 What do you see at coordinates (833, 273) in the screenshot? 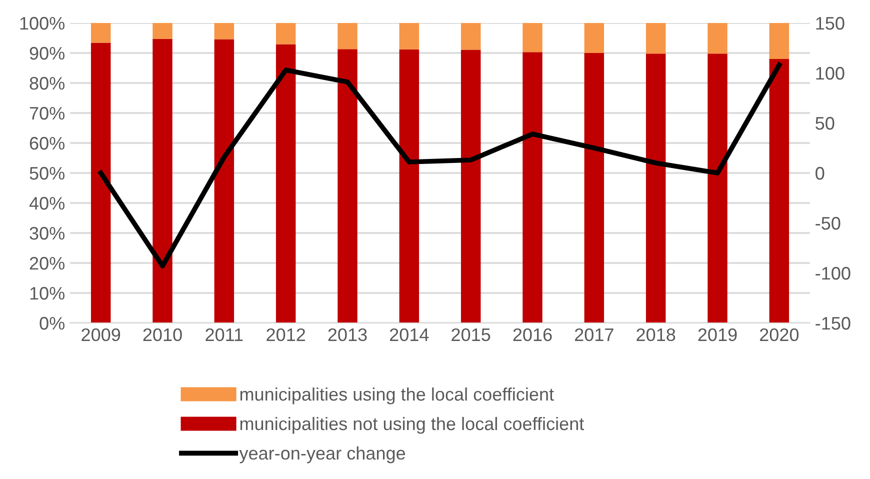
I see `y2-tick-label: -100` at bounding box center [833, 273].